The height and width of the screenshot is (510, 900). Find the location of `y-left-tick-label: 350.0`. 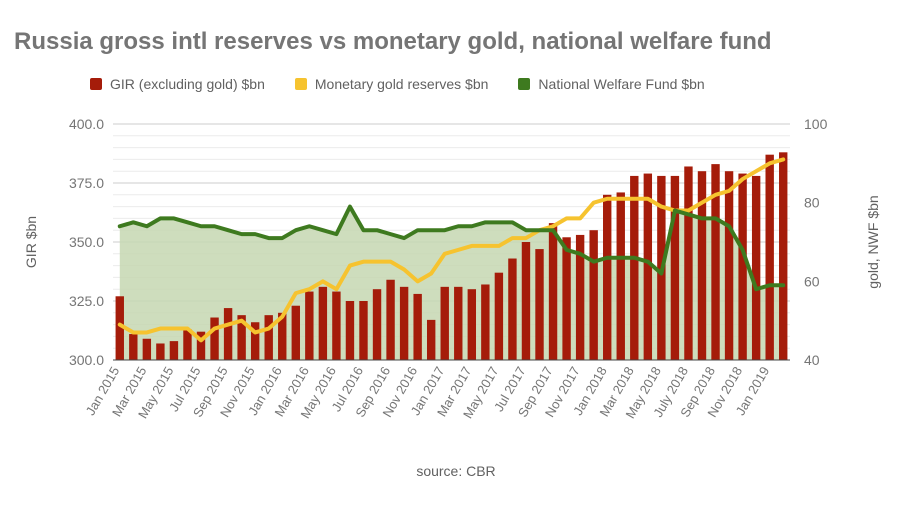

y-left-tick-label: 350.0 is located at coordinates (86, 242).